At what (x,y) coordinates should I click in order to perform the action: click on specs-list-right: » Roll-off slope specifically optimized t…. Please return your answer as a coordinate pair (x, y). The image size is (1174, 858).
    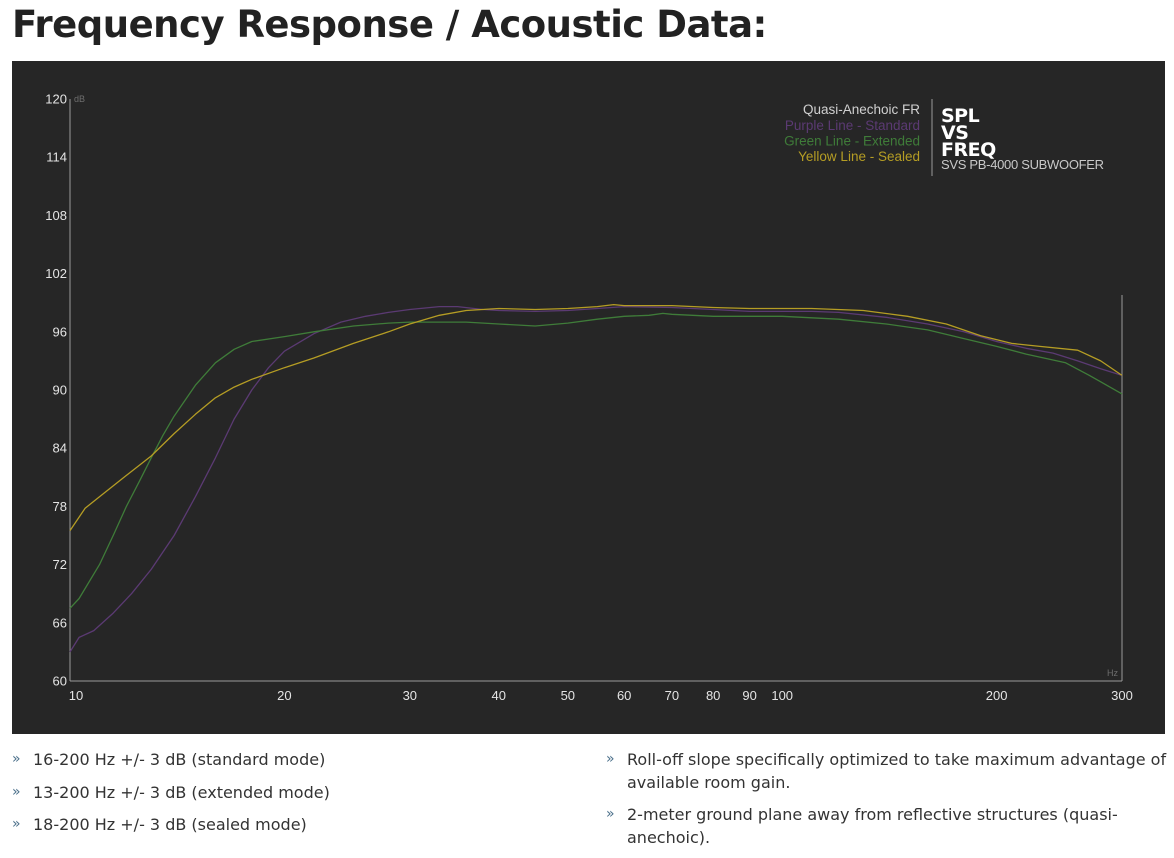
    Looking at the image, I should click on (887, 803).